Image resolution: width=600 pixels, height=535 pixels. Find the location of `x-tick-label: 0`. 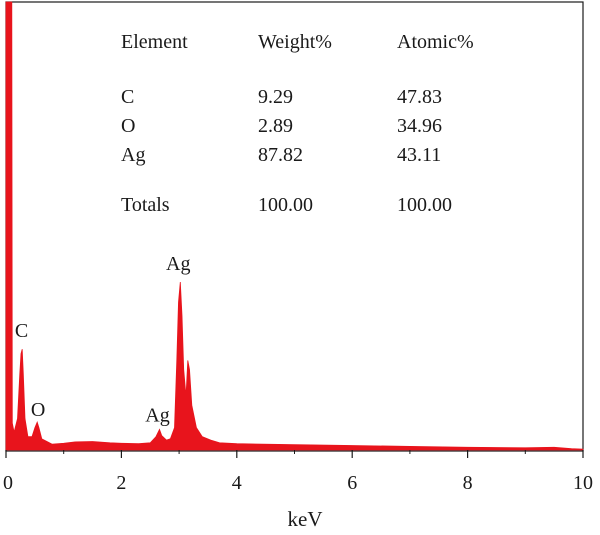

x-tick-label: 0 is located at coordinates (8, 483).